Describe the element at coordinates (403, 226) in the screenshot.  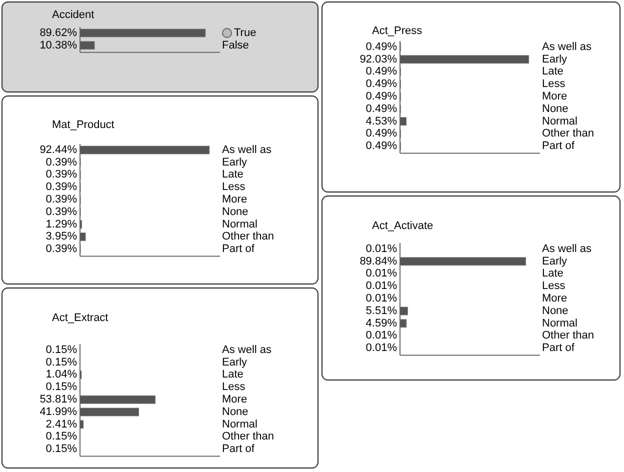
I see `chart-title: Act_Activate` at that location.